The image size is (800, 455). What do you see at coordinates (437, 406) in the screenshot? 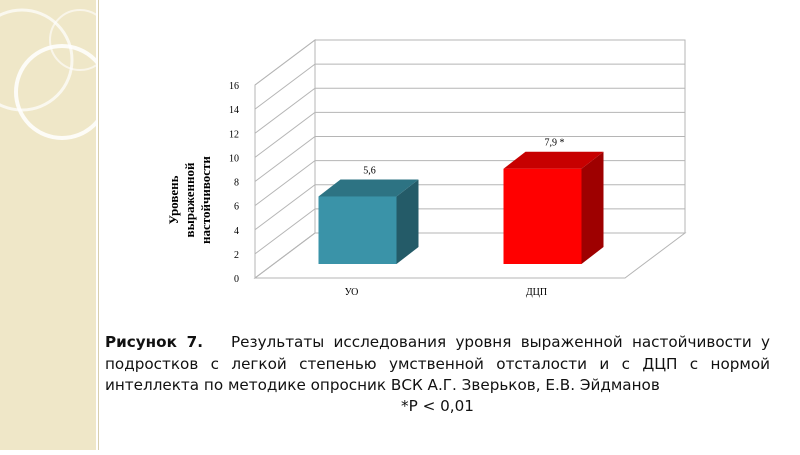
I see `caption-footnote: *Р < 0,01` at bounding box center [437, 406].